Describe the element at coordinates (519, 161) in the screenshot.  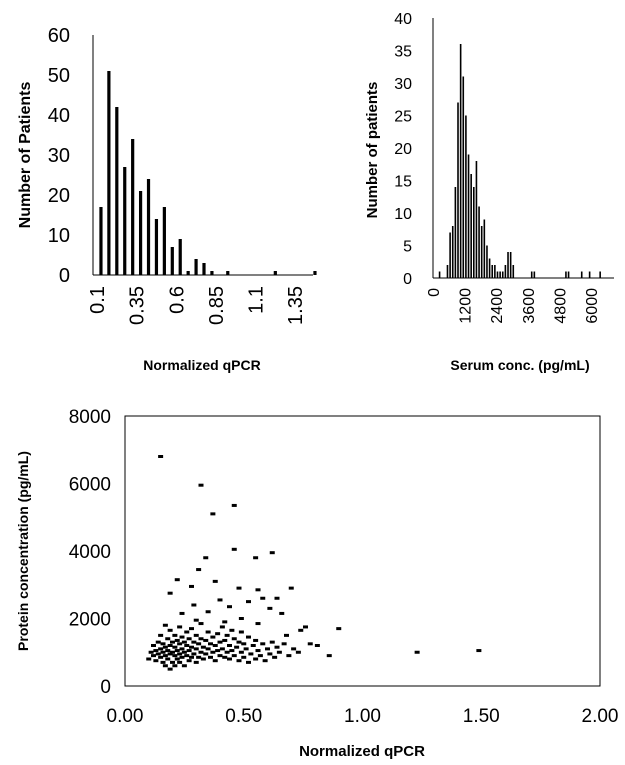
I see `histogram-serum-bars` at that location.